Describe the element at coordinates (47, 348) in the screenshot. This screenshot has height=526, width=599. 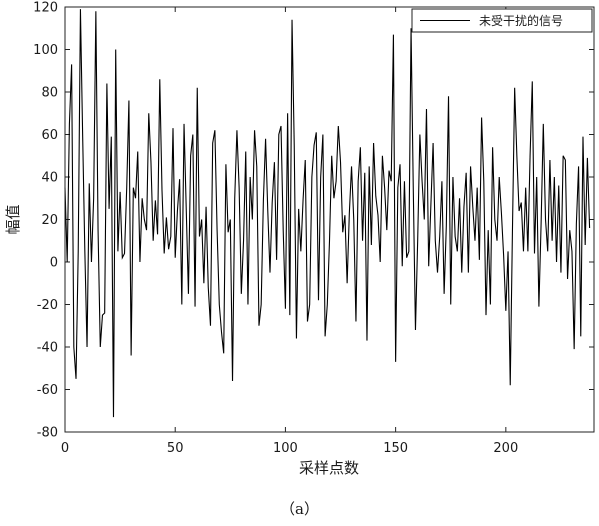
I see `y-tick-label: -40` at that location.